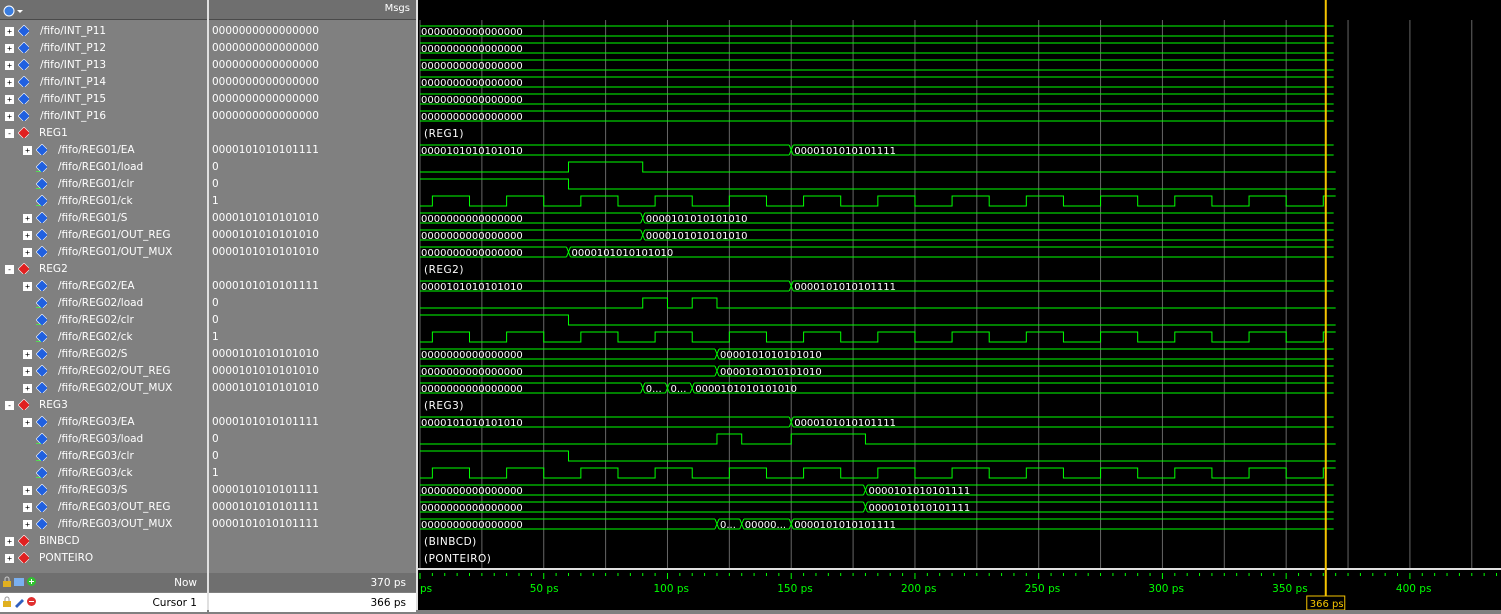 The width and height of the screenshot is (1501, 614). Describe the element at coordinates (1043, 589) in the screenshot. I see `tick-label: 250 ps` at that location.